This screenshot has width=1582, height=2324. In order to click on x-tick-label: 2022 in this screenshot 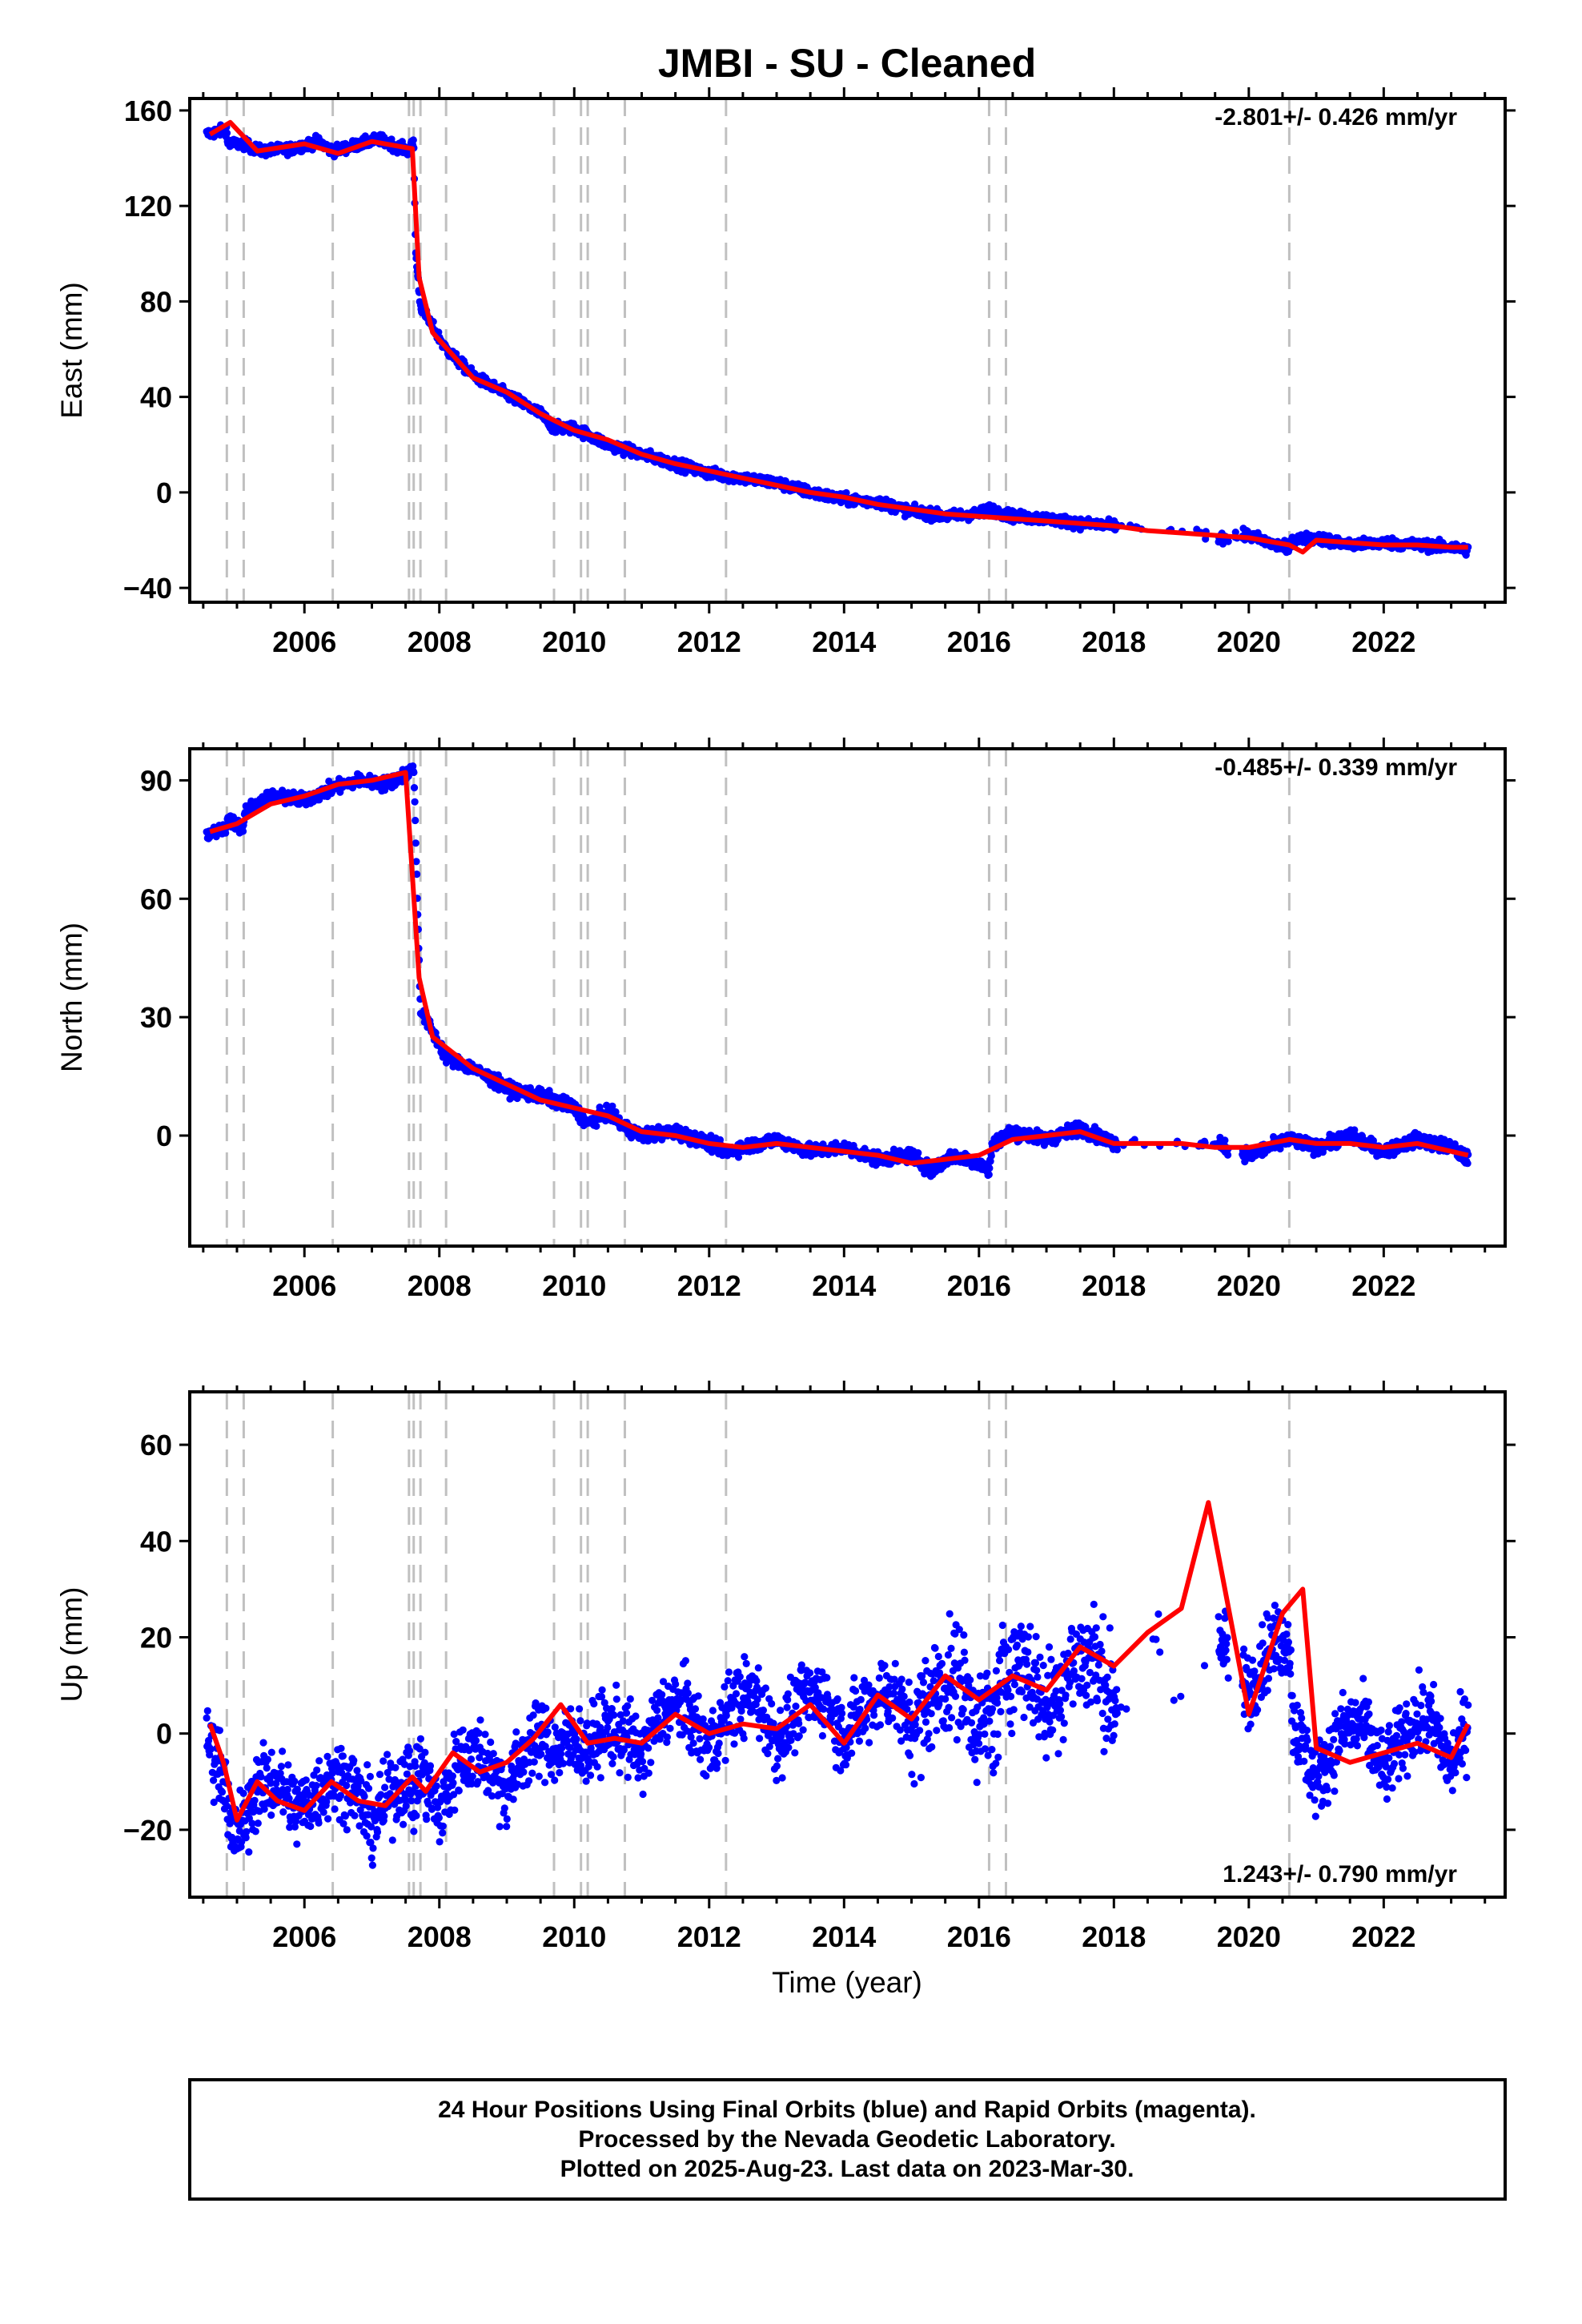, I will do `click(1383, 641)`.